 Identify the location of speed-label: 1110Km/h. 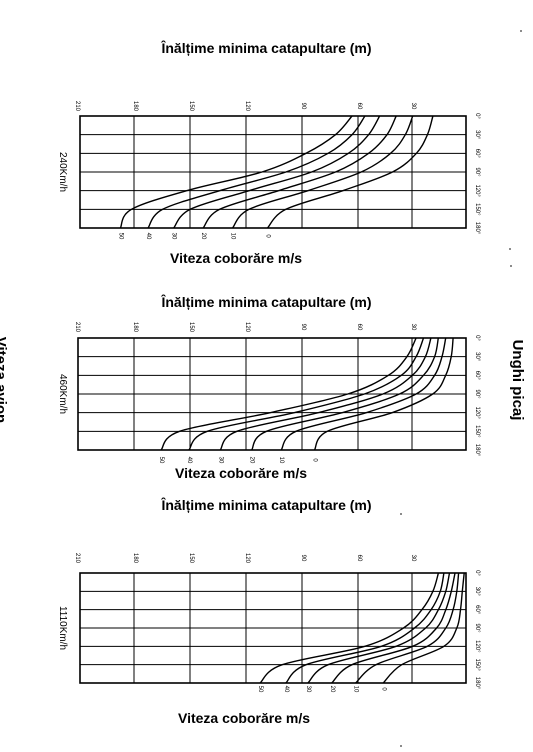
(62, 628).